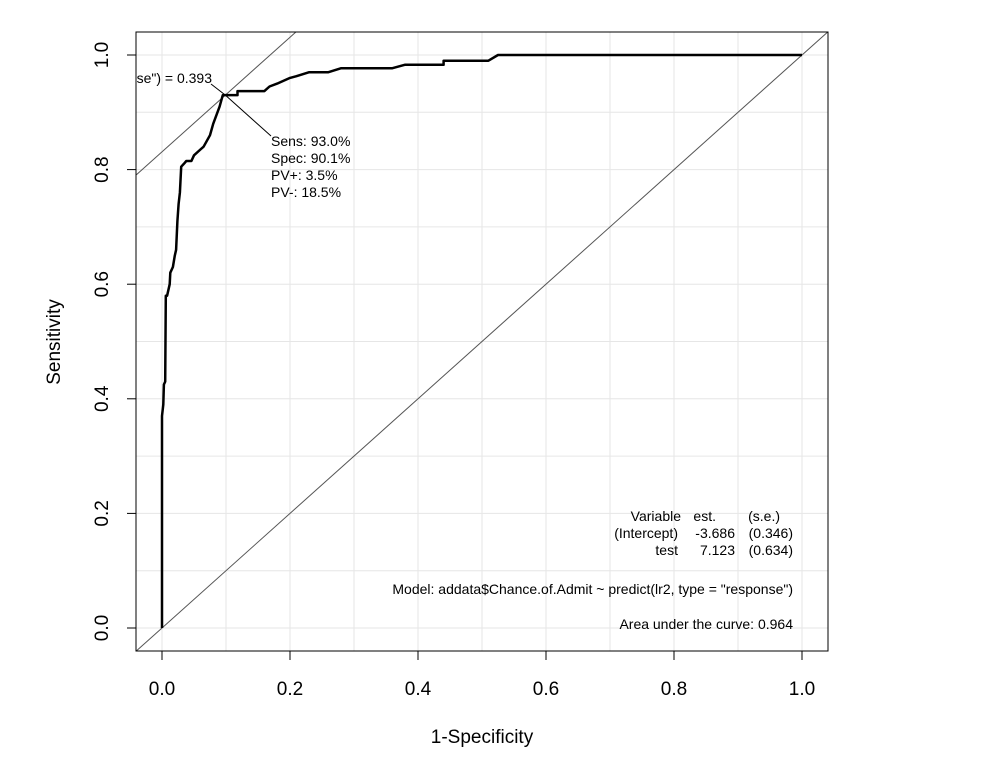 The height and width of the screenshot is (782, 986). I want to click on y-tick-label: 1.0, so click(102, 55).